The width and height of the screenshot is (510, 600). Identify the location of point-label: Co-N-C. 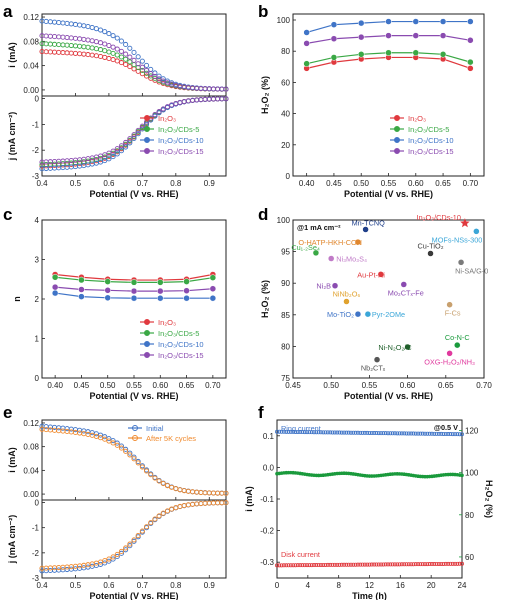
(457, 337).